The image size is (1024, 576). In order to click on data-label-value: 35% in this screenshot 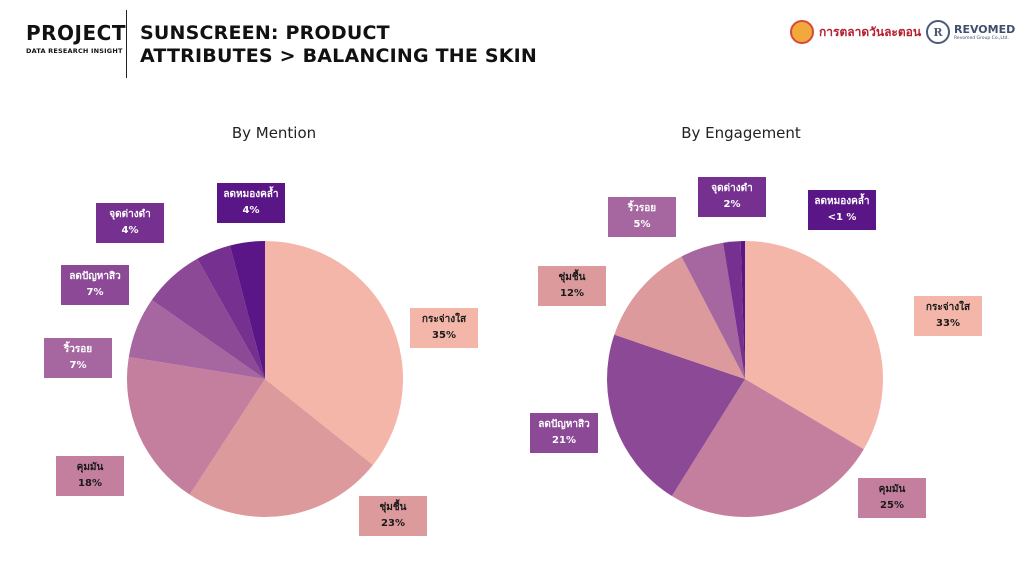, I will do `click(444, 335)`.